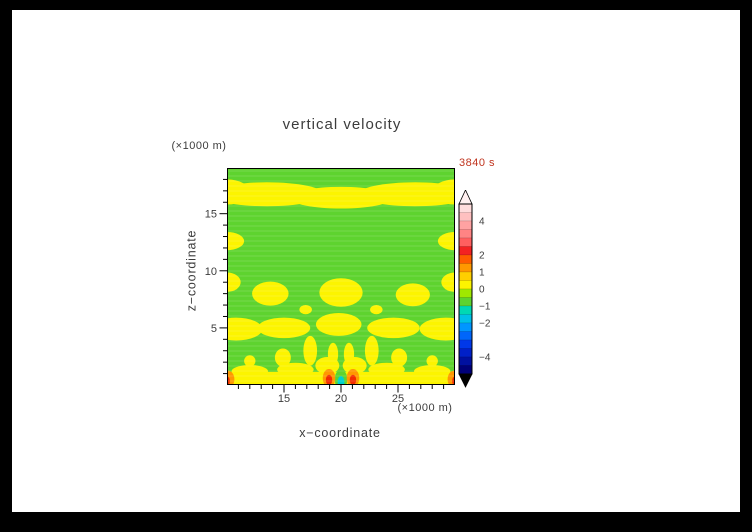  Describe the element at coordinates (485, 358) in the screenshot. I see `colorbar-tick-label: −4` at that location.